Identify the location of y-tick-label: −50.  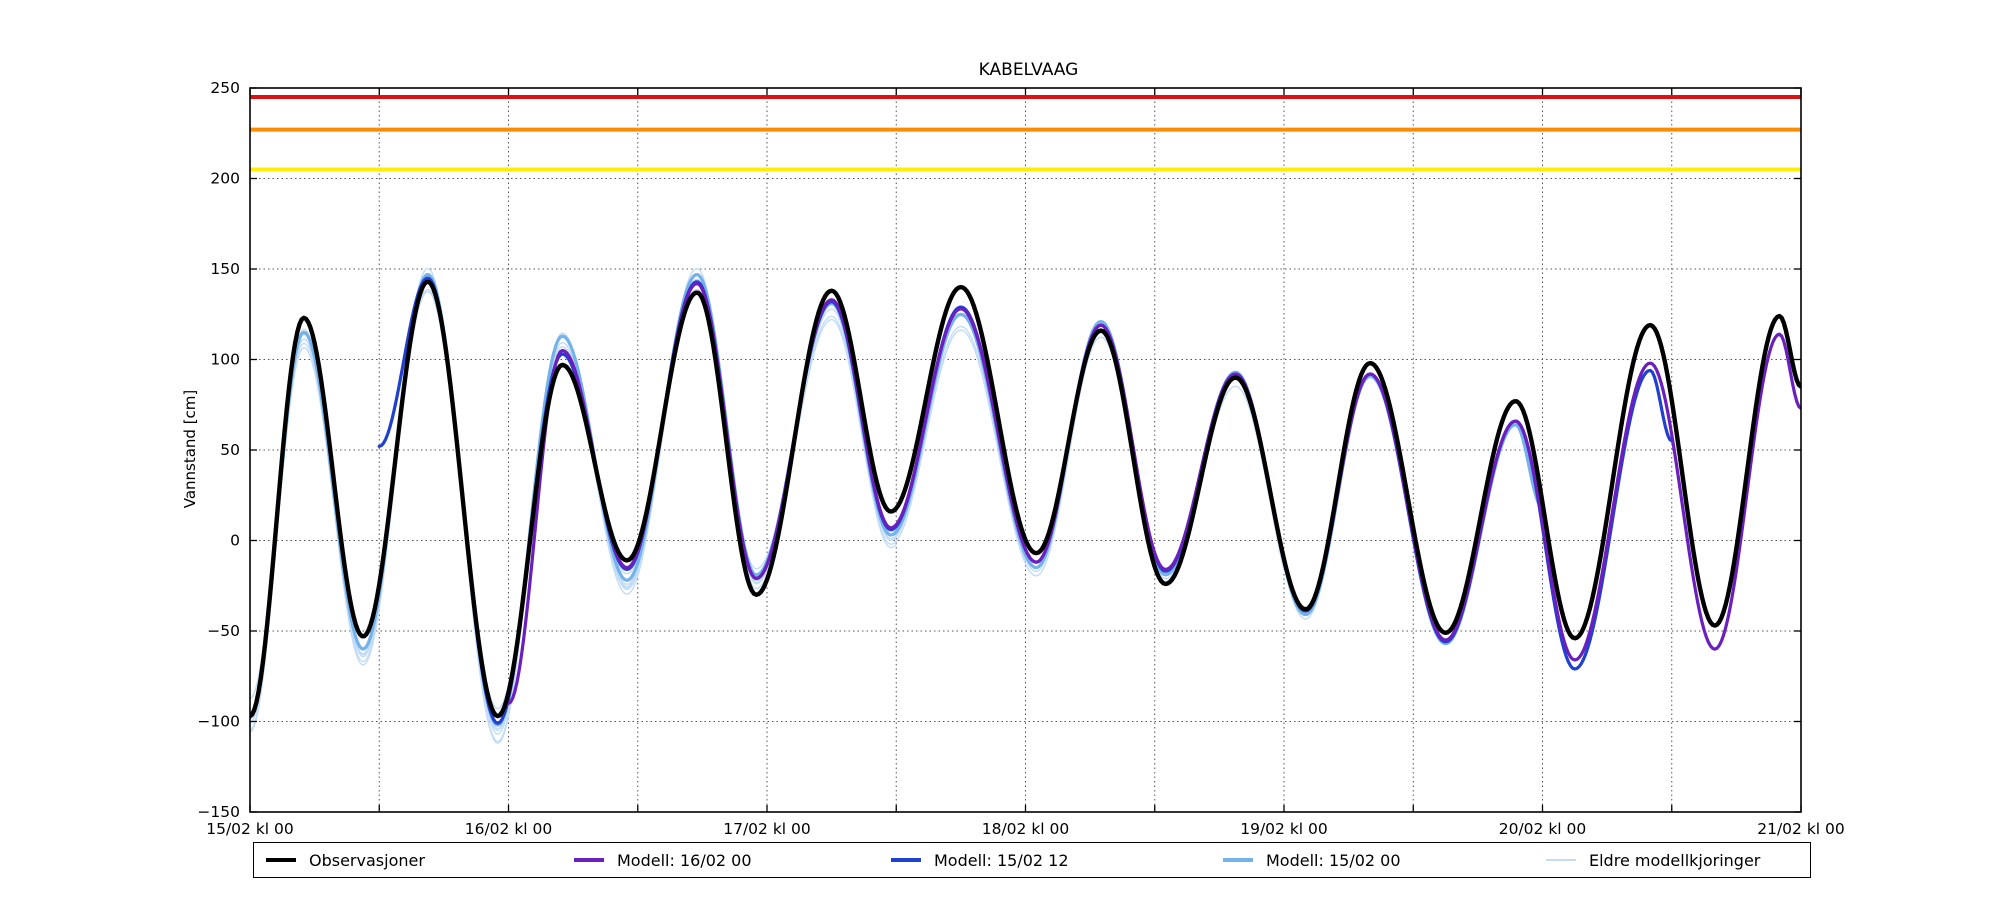
(223, 631).